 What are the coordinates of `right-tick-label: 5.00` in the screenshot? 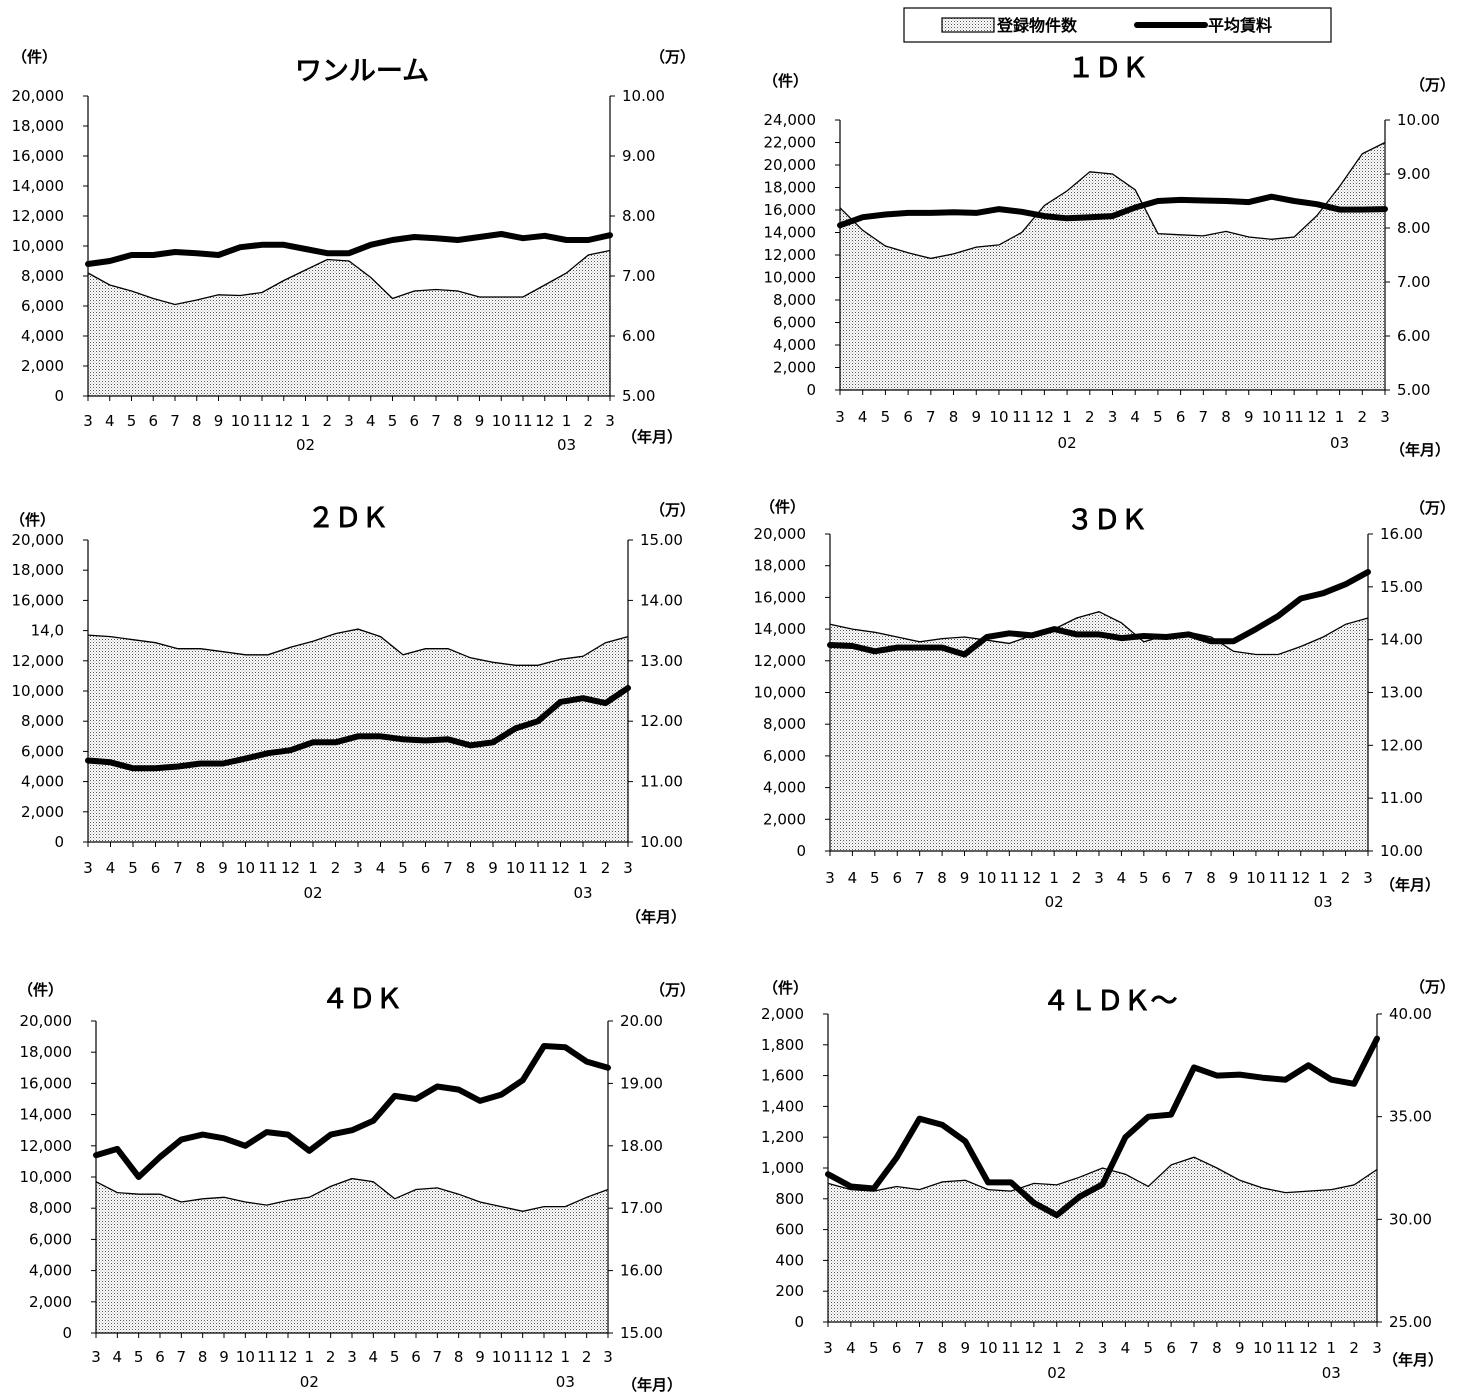 It's located at (1413, 390).